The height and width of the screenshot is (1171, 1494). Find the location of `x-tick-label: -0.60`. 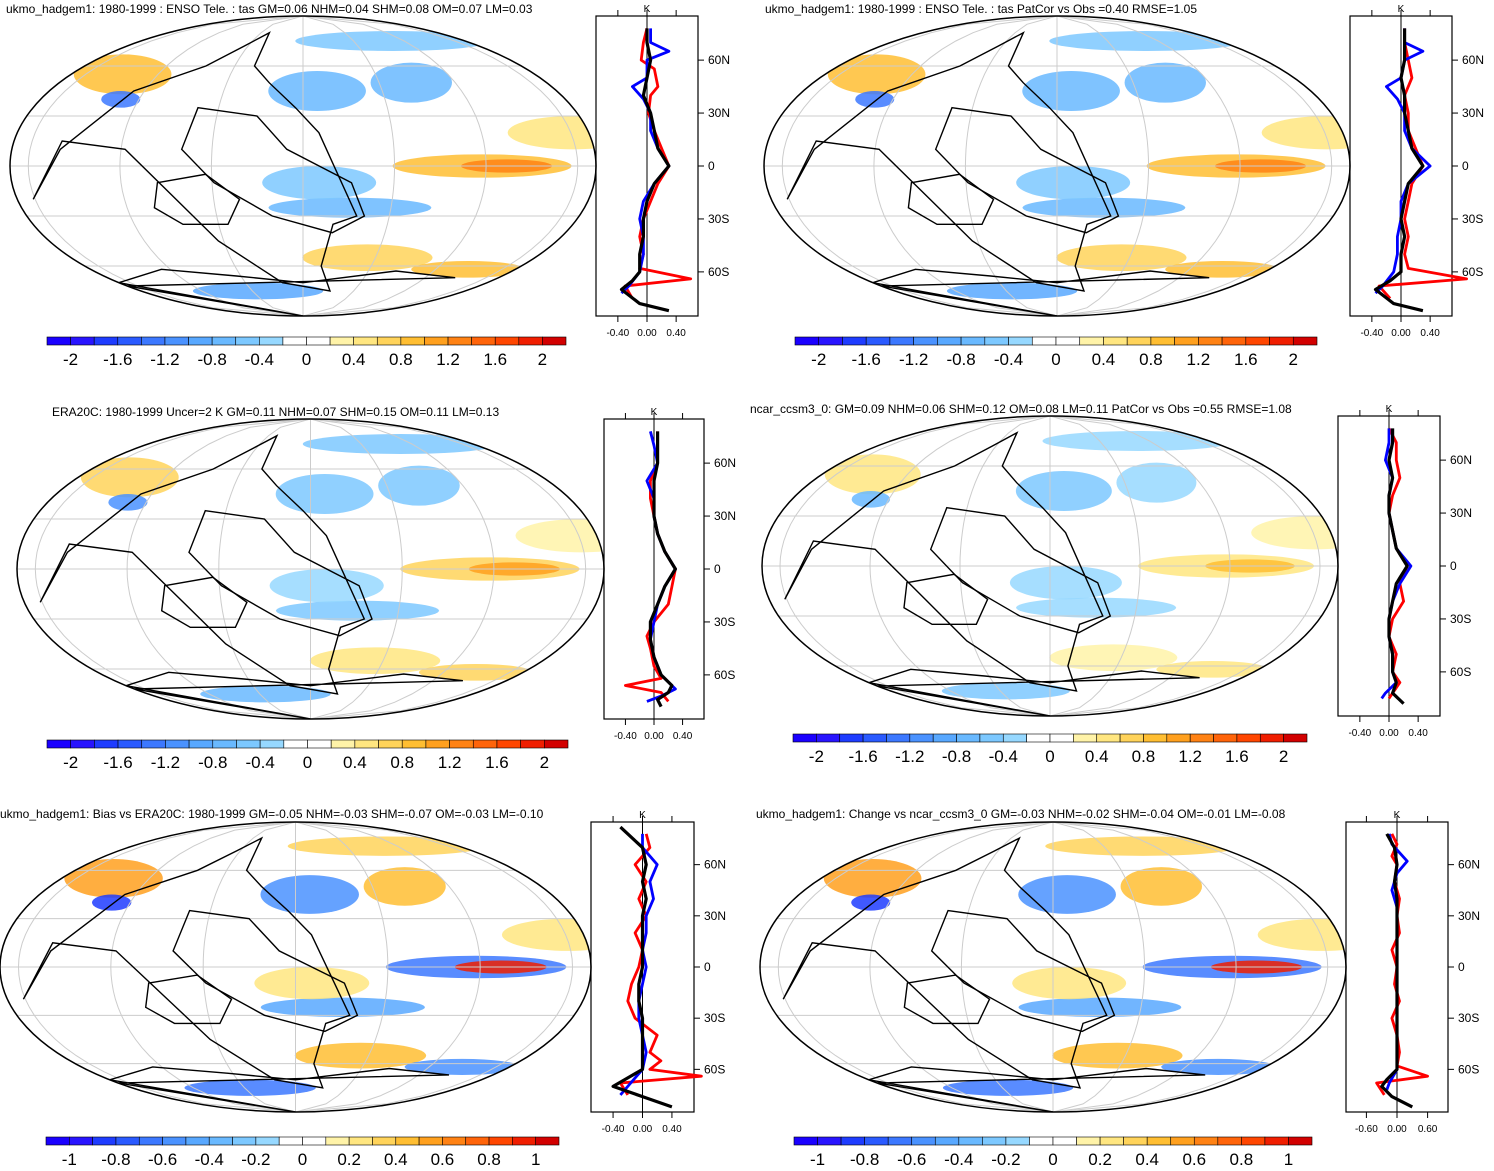

x-tick-label: -0.60 is located at coordinates (1366, 1129).